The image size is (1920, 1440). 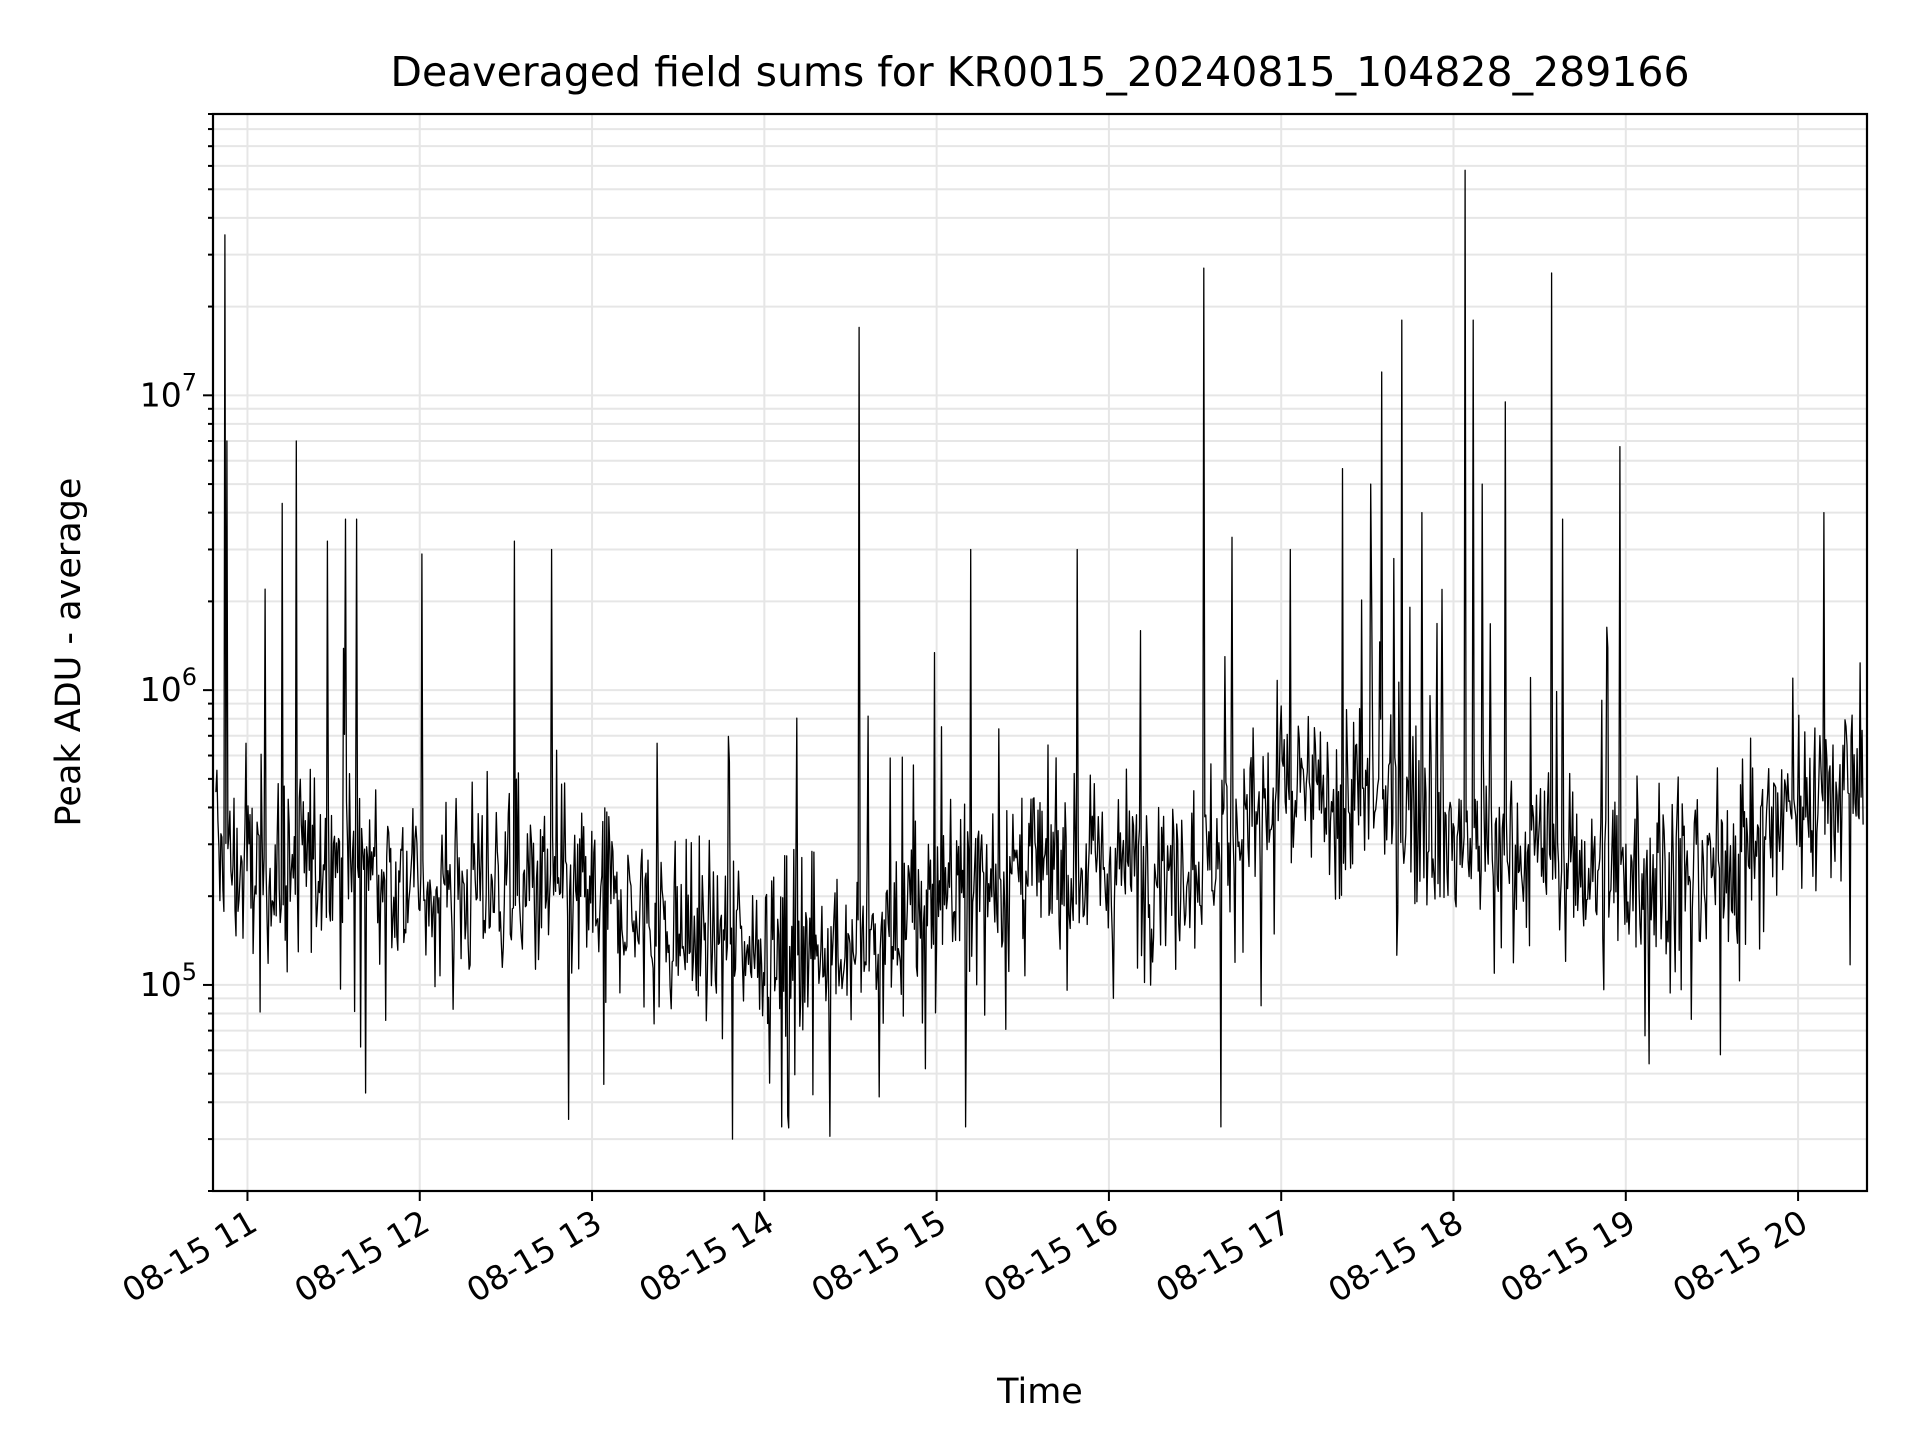 I want to click on y-axis-label: Peak ADU - average, so click(x=69, y=652).